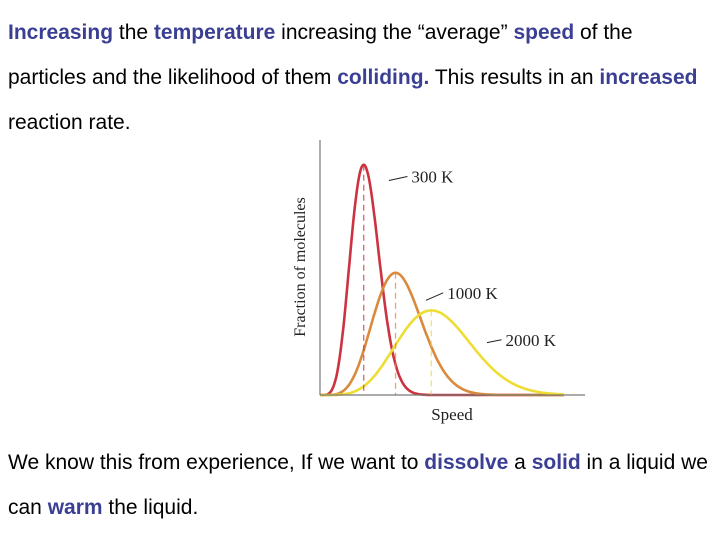 The image size is (720, 540). What do you see at coordinates (452, 414) in the screenshot?
I see `x-axis-label: Speed` at bounding box center [452, 414].